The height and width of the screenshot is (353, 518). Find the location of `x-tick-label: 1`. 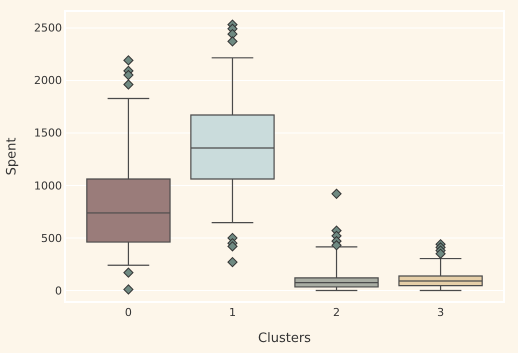

x-tick-label: 1 is located at coordinates (232, 312).